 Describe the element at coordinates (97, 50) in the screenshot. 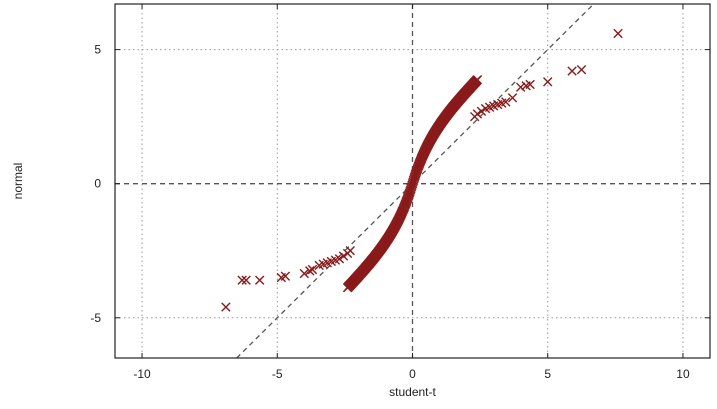

I see `y-tick-label: 5` at that location.